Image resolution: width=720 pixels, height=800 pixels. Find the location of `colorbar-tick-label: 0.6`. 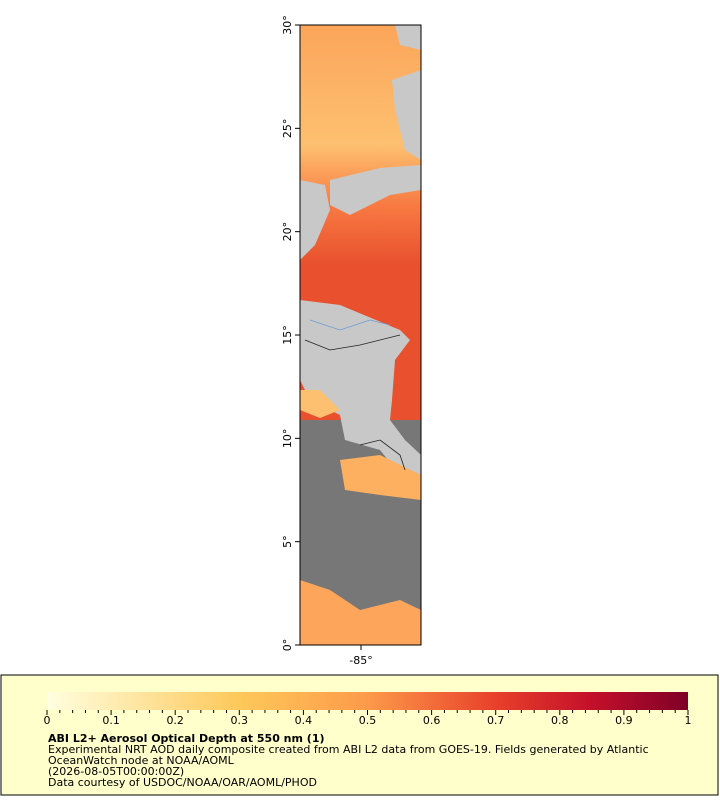

colorbar-tick-label: 0.6 is located at coordinates (432, 720).